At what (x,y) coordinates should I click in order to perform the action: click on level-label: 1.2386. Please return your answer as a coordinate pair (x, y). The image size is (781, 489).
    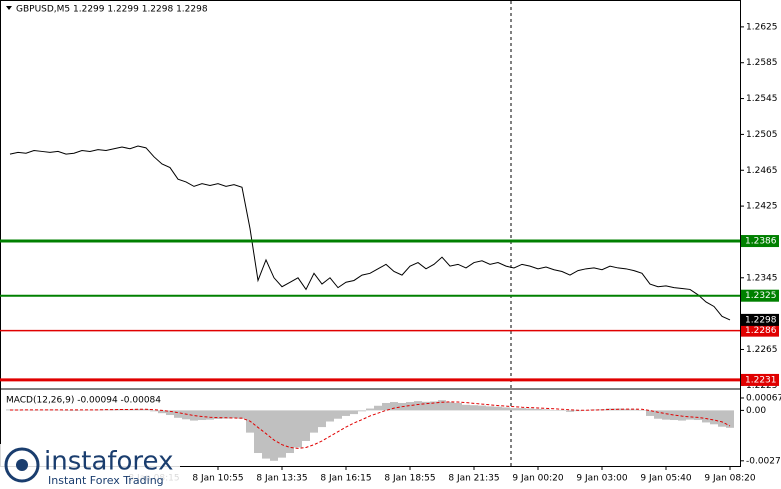
    Looking at the image, I should click on (761, 242).